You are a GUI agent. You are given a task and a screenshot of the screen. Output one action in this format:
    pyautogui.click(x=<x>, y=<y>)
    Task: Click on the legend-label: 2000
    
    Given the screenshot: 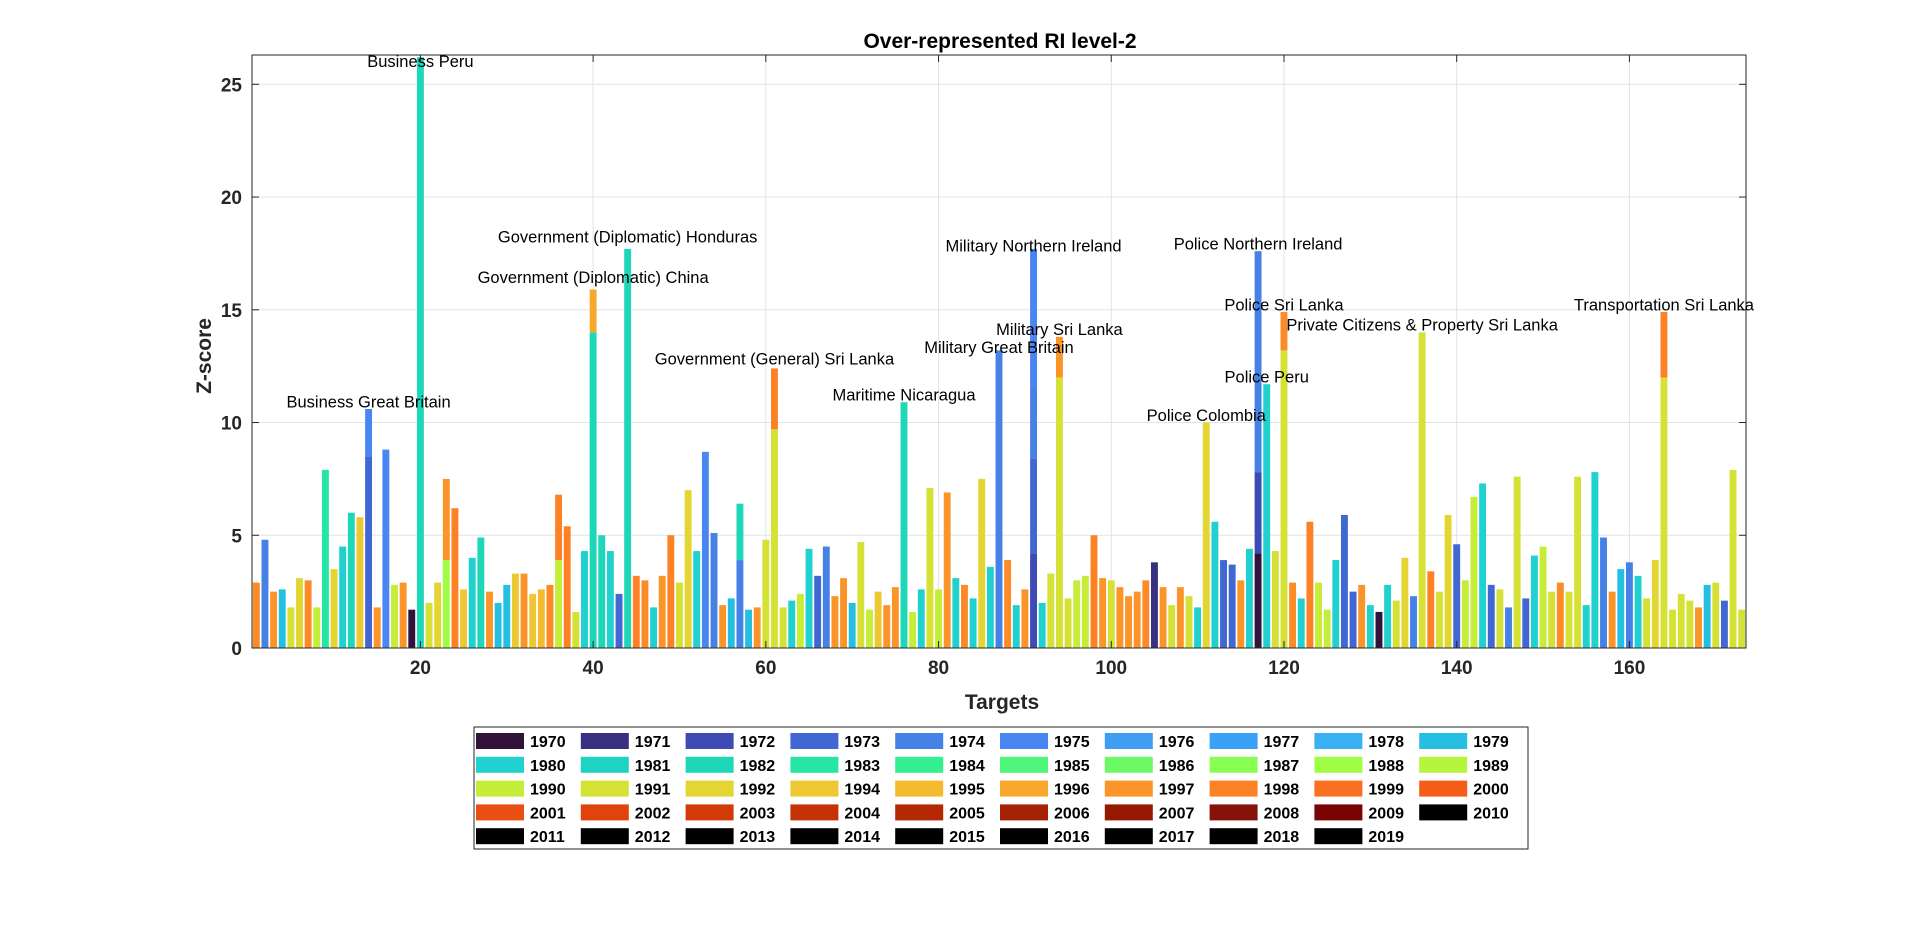 What is the action you would take?
    pyautogui.click(x=1491, y=790)
    